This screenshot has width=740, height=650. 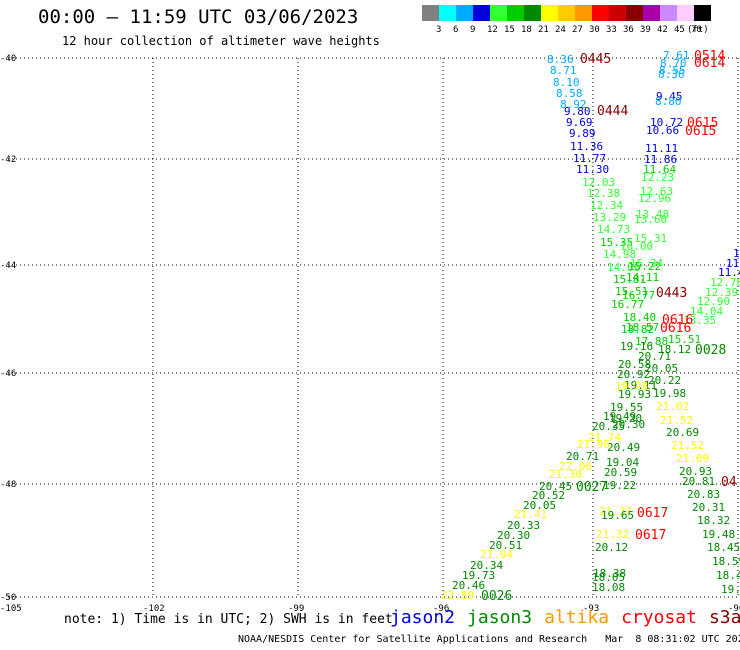 I want to click on wave-height-value: 21.52, so click(x=687, y=445).